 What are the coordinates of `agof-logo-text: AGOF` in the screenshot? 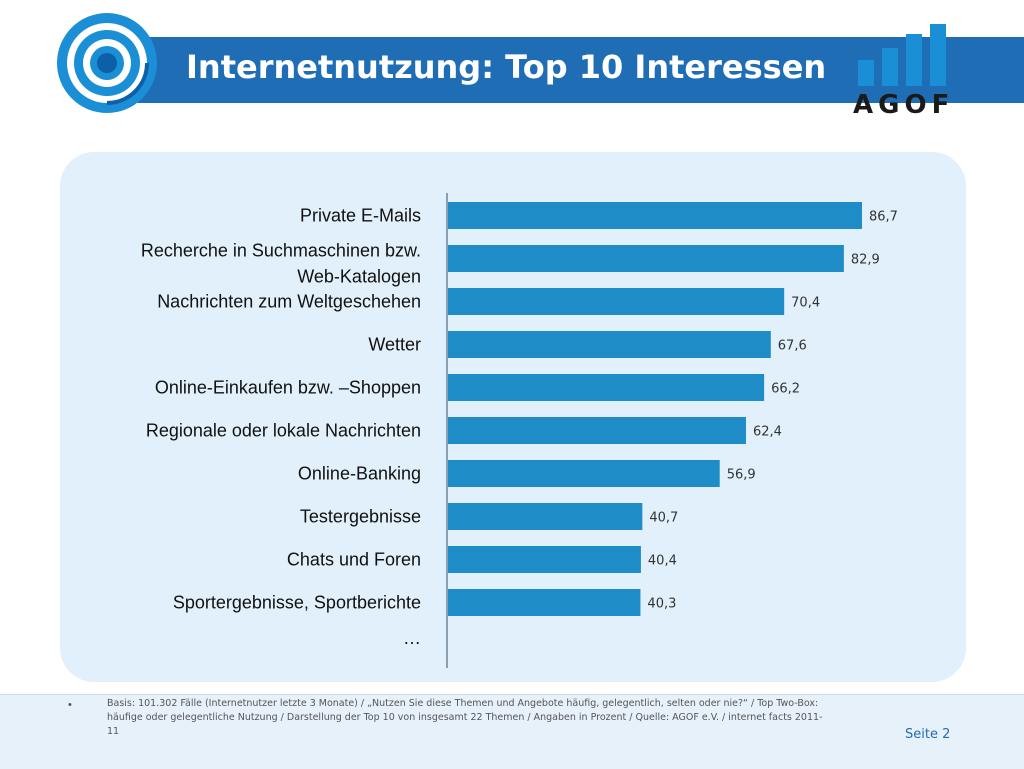 It's located at (904, 105).